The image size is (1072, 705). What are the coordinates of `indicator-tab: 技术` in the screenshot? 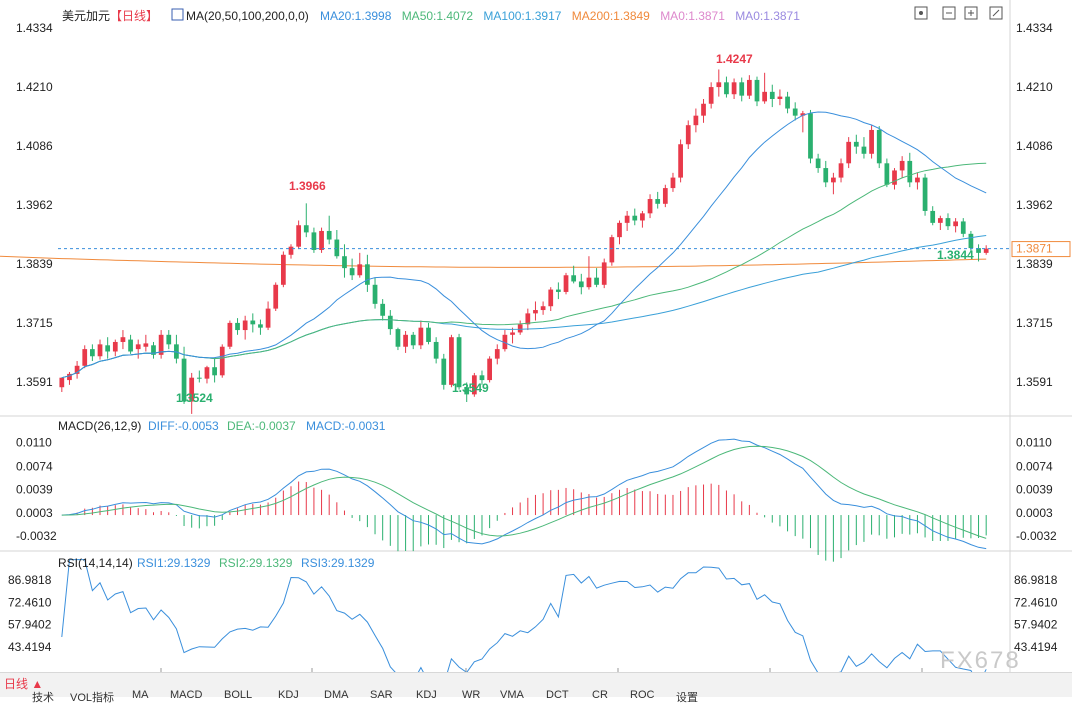 It's located at (43, 698).